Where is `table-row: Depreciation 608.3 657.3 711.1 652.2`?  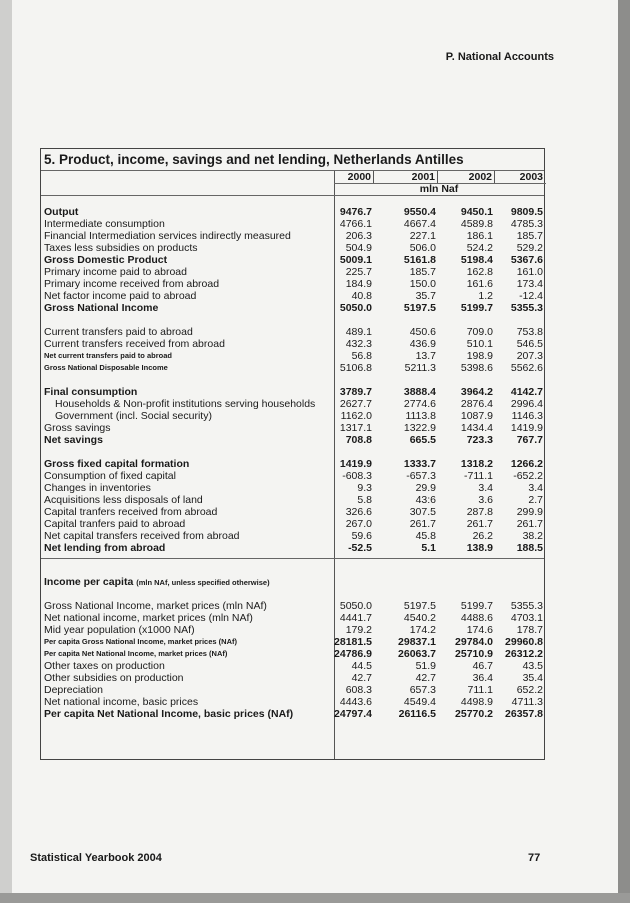 table-row: Depreciation 608.3 657.3 711.1 652.2 is located at coordinates (292, 690).